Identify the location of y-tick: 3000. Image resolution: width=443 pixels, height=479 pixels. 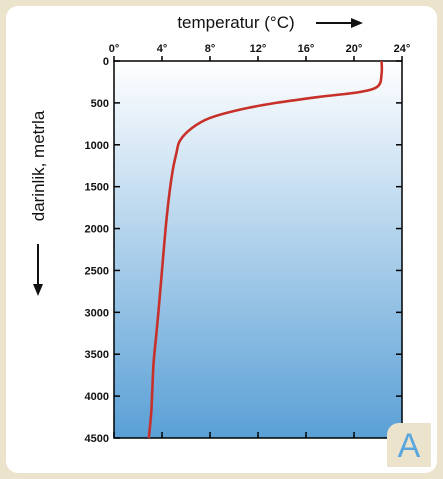
(243, 313).